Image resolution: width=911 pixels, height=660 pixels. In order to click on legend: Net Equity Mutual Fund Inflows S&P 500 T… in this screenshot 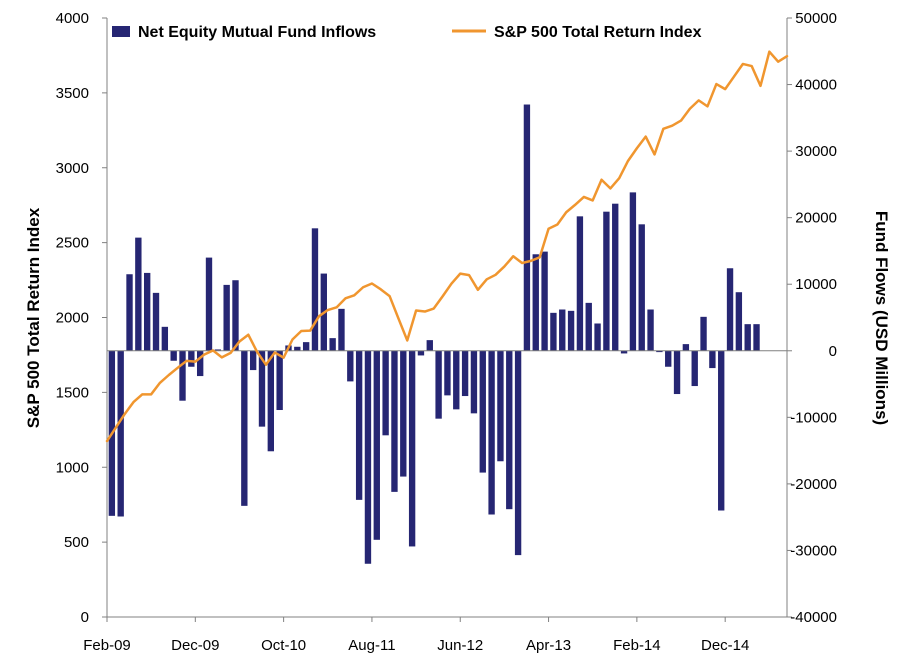, I will do `click(407, 32)`.